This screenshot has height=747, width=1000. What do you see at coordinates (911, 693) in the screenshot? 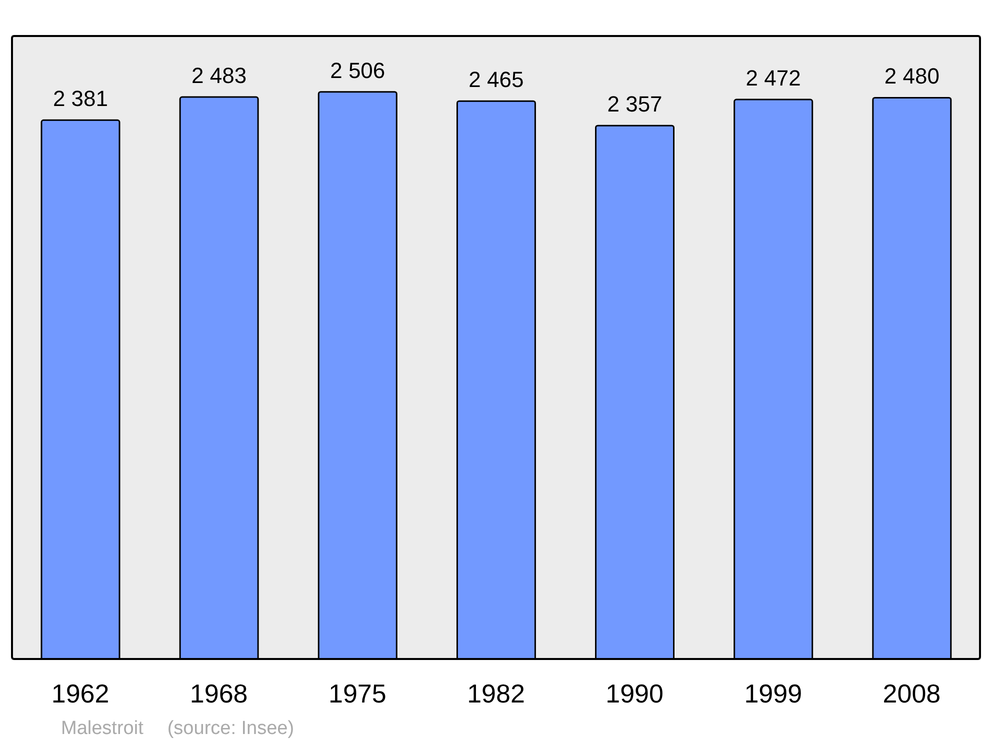
I see `x-tick-label: 2008` at bounding box center [911, 693].